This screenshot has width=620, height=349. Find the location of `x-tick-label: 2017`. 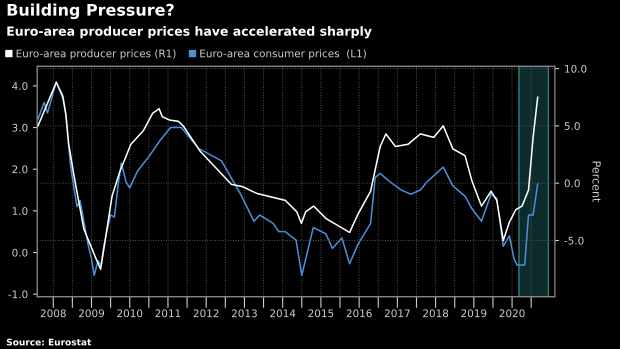

x-tick-label: 2017 is located at coordinates (397, 313).